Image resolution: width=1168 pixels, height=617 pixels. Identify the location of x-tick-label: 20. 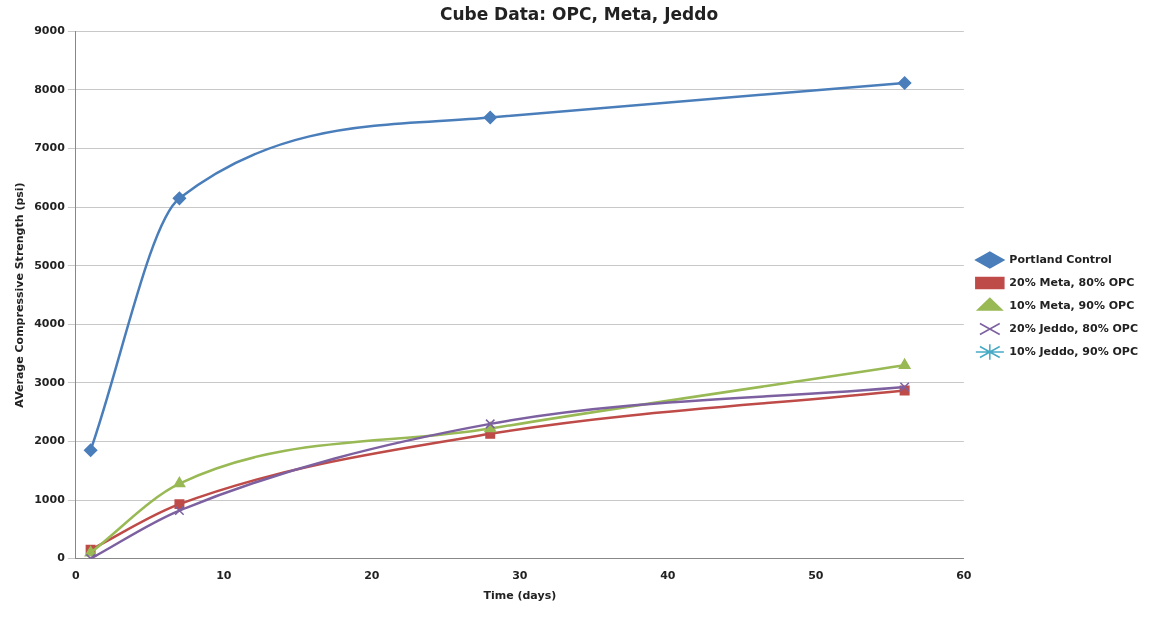
(372, 576).